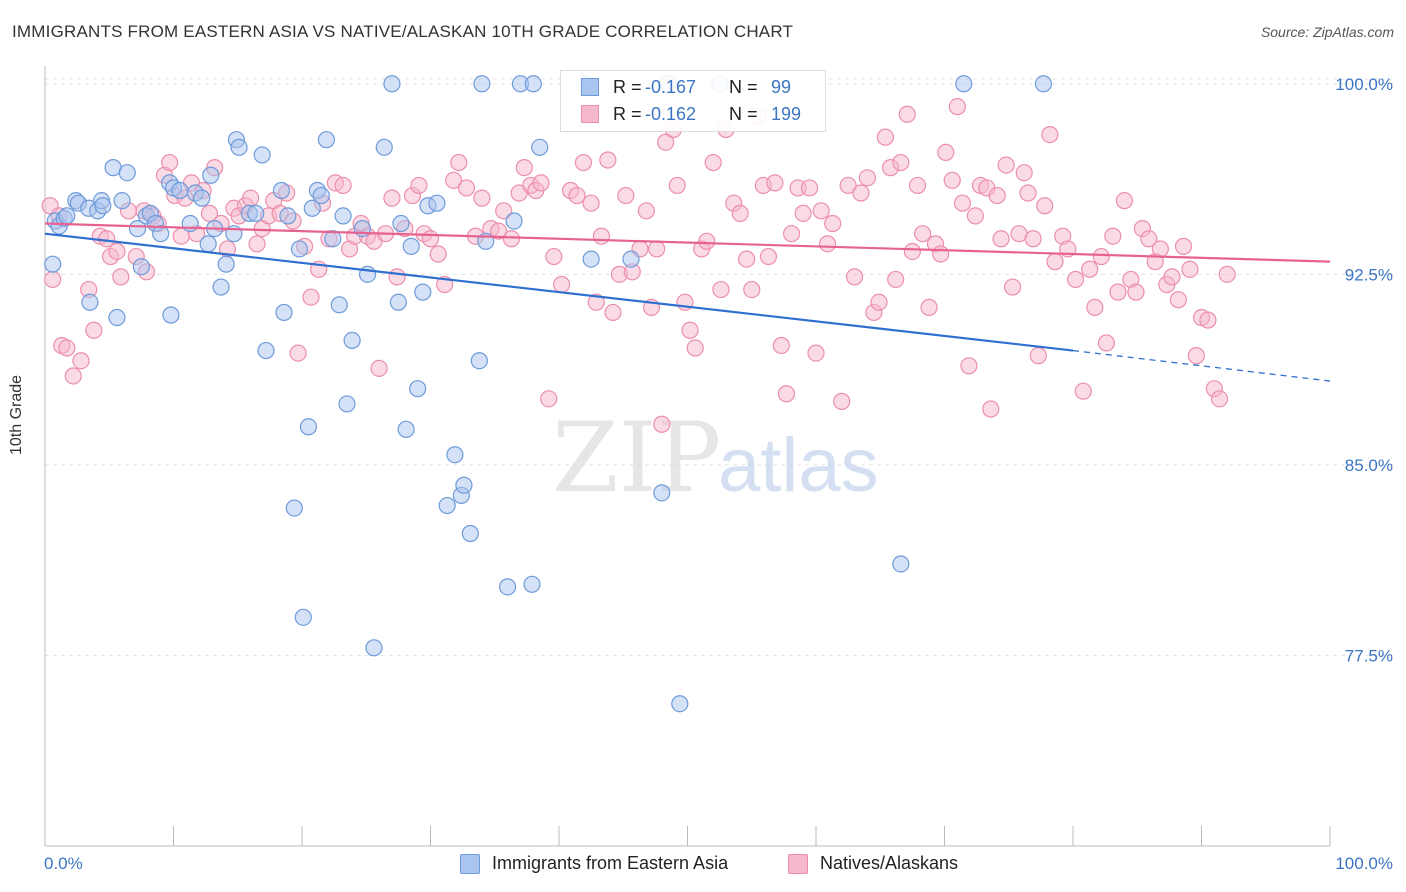 This screenshot has width=1406, height=892. I want to click on n-label: N =, so click(743, 114).